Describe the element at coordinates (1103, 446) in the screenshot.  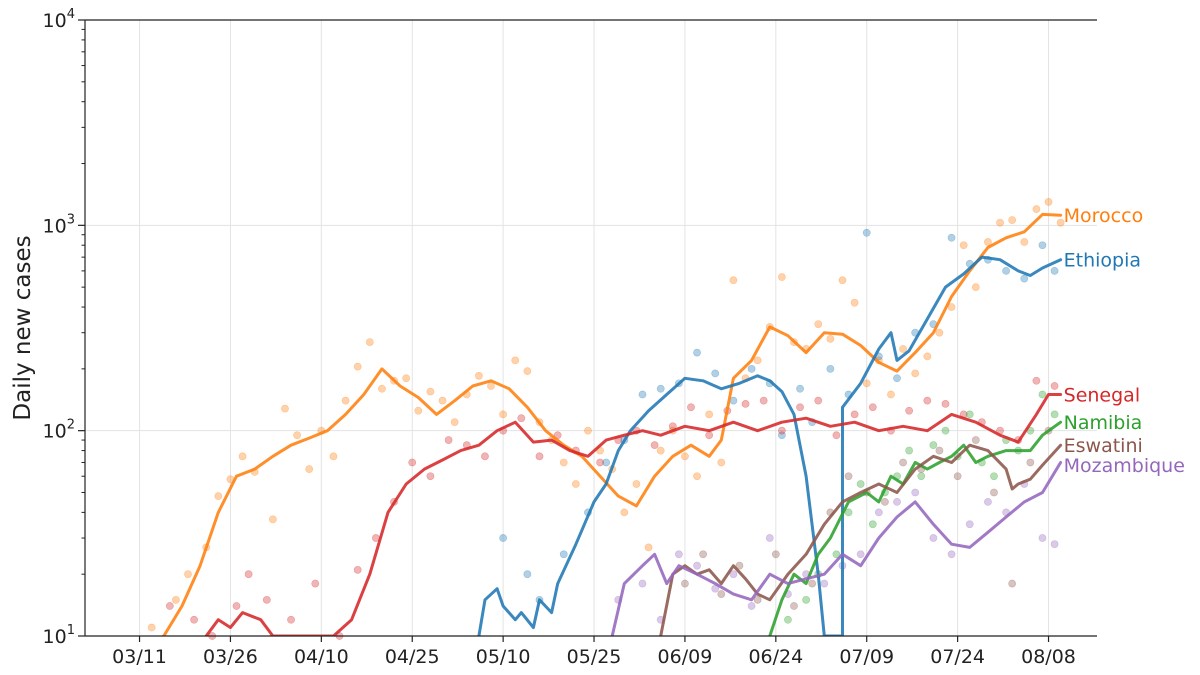
I see `series-label: Eswatini` at that location.